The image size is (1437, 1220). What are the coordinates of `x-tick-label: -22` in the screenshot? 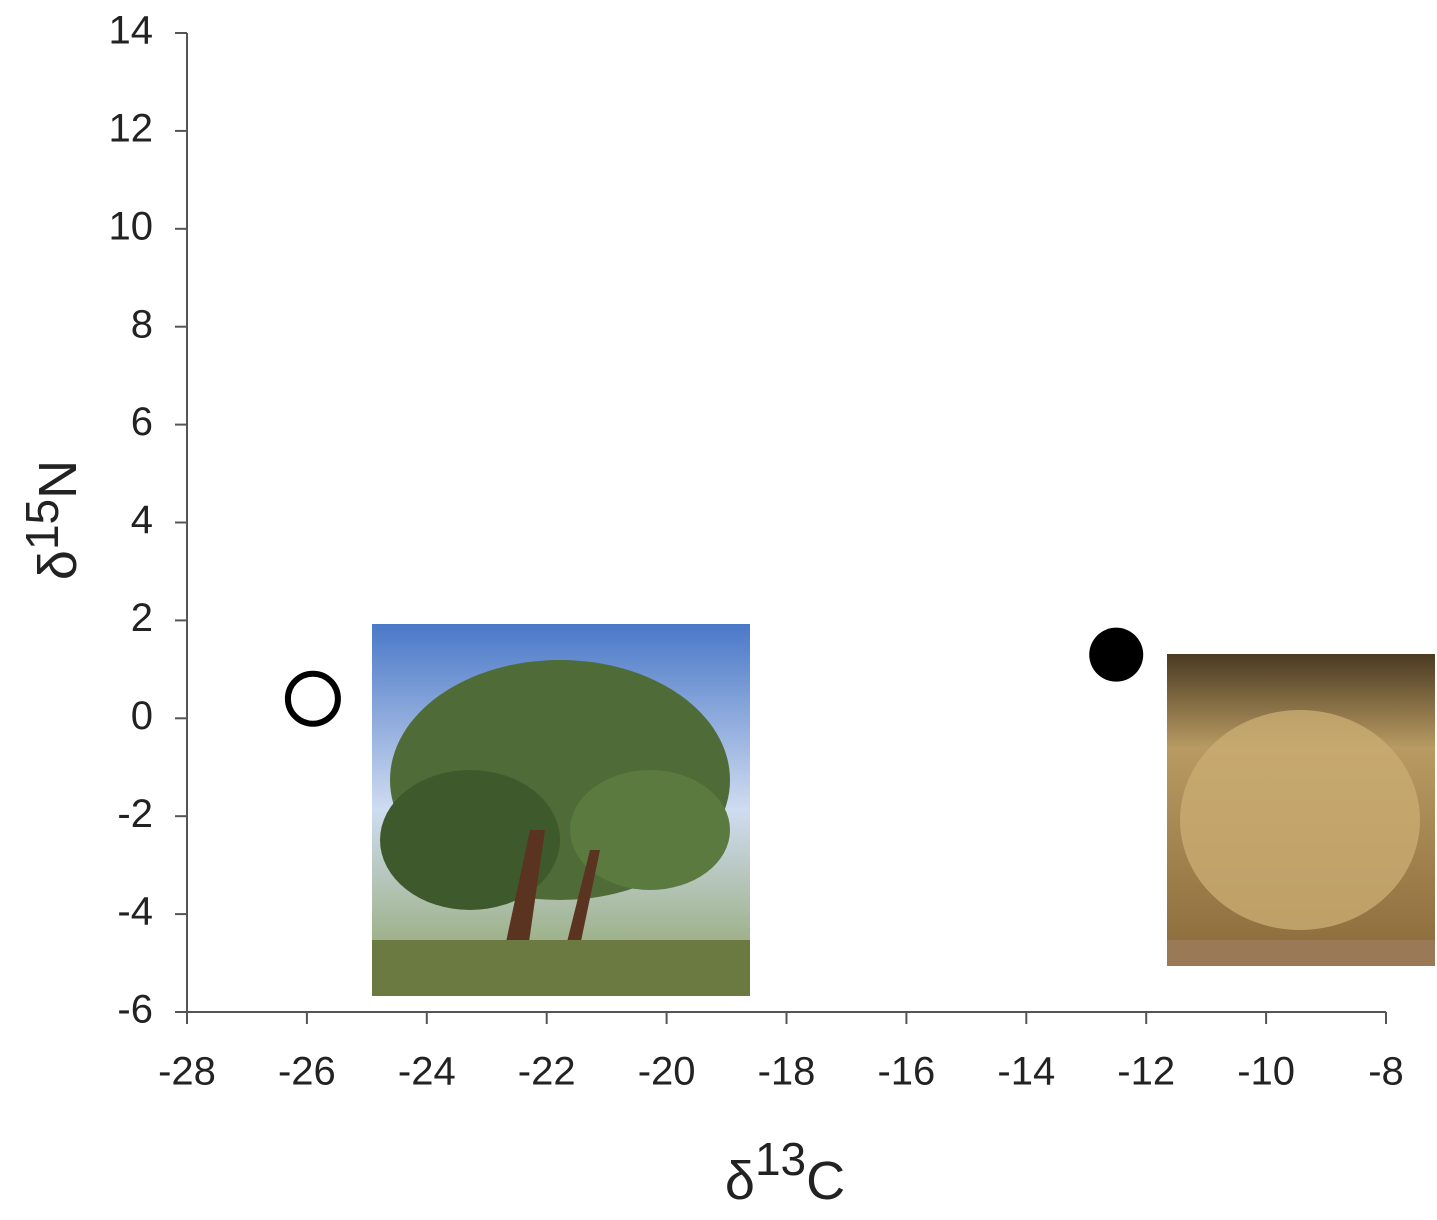 It's located at (547, 1072).